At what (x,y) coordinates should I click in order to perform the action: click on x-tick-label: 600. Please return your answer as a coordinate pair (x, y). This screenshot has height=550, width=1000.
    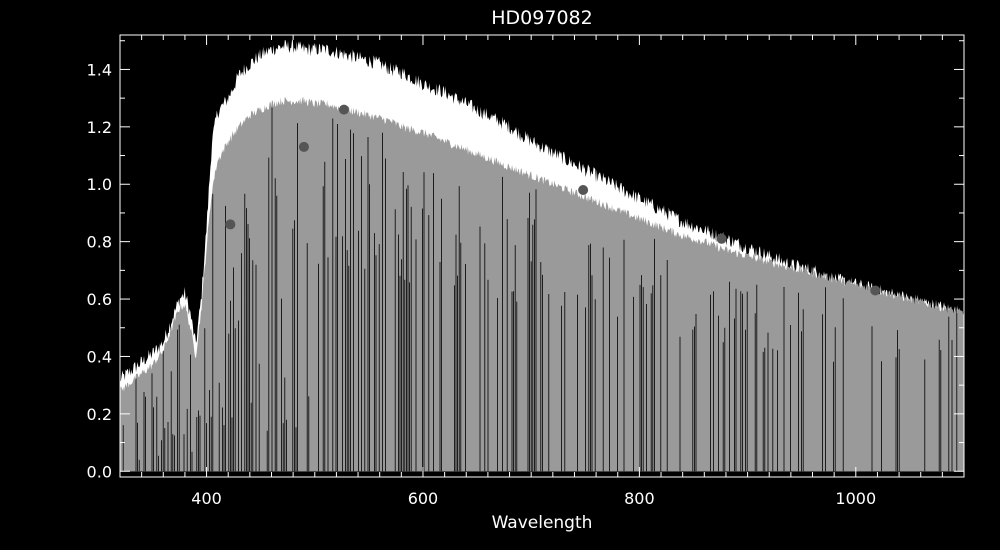
    Looking at the image, I should click on (423, 498).